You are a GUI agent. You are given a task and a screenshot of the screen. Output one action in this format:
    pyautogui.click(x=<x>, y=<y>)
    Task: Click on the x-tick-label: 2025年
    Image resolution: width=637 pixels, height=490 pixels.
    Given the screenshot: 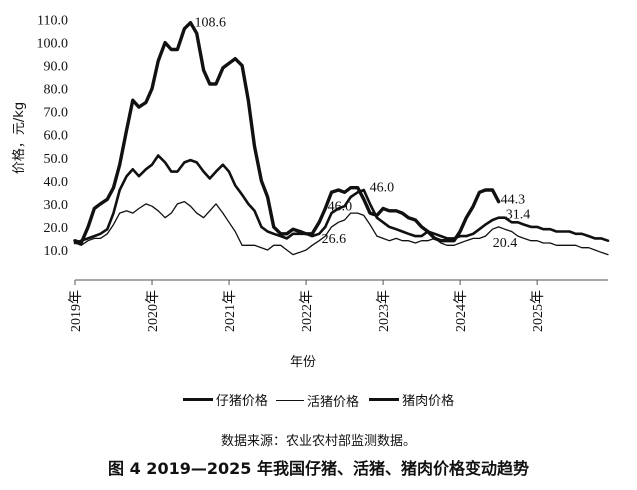 What is the action you would take?
    pyautogui.click(x=538, y=311)
    